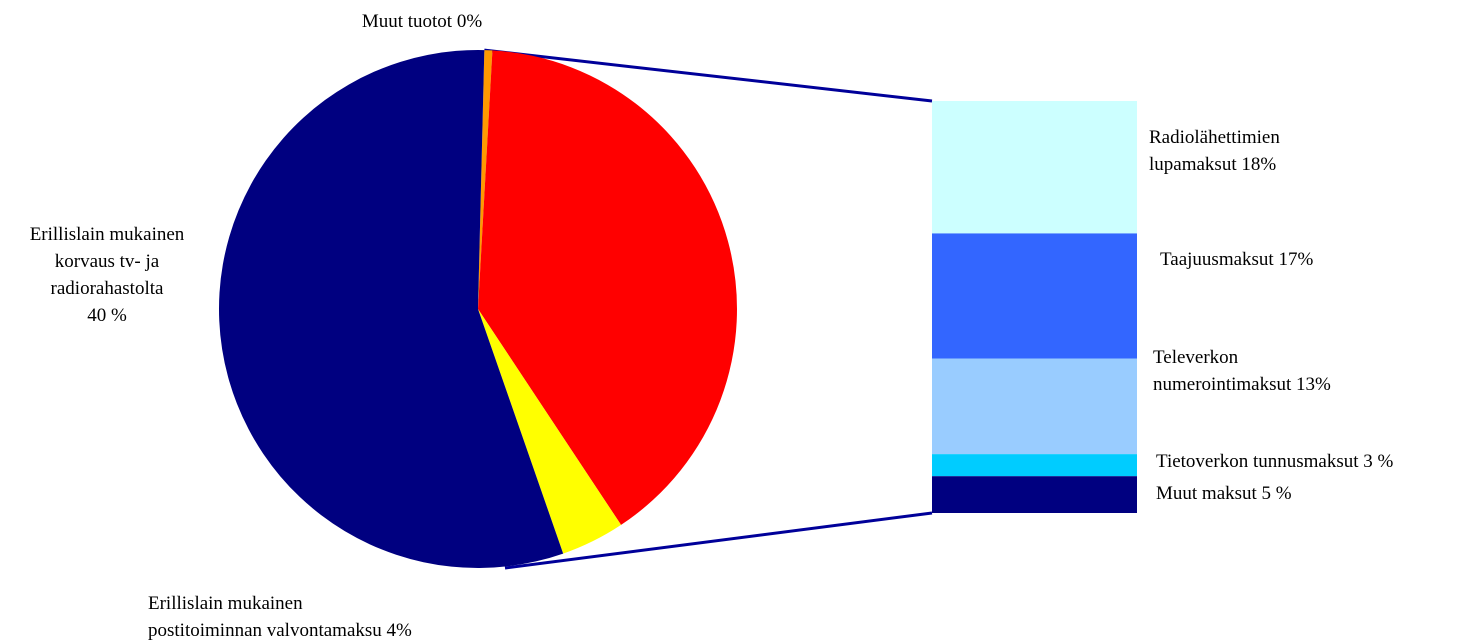  I want to click on bar-label-0: Radiolähettimien lupamaksut 18%, so click(1214, 151).